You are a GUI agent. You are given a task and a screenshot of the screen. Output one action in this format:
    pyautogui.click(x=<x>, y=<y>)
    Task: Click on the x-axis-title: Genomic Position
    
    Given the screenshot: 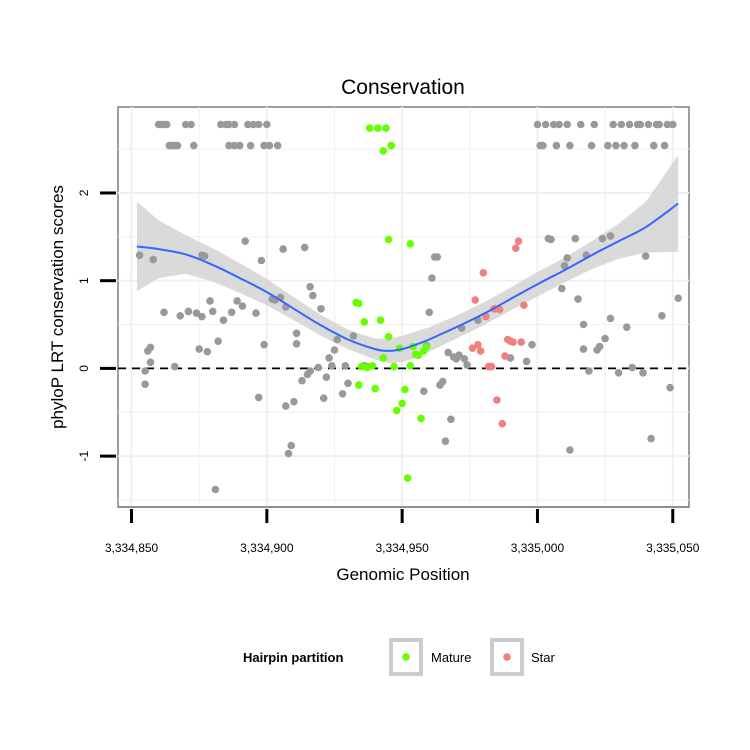 What is the action you would take?
    pyautogui.click(x=402, y=574)
    